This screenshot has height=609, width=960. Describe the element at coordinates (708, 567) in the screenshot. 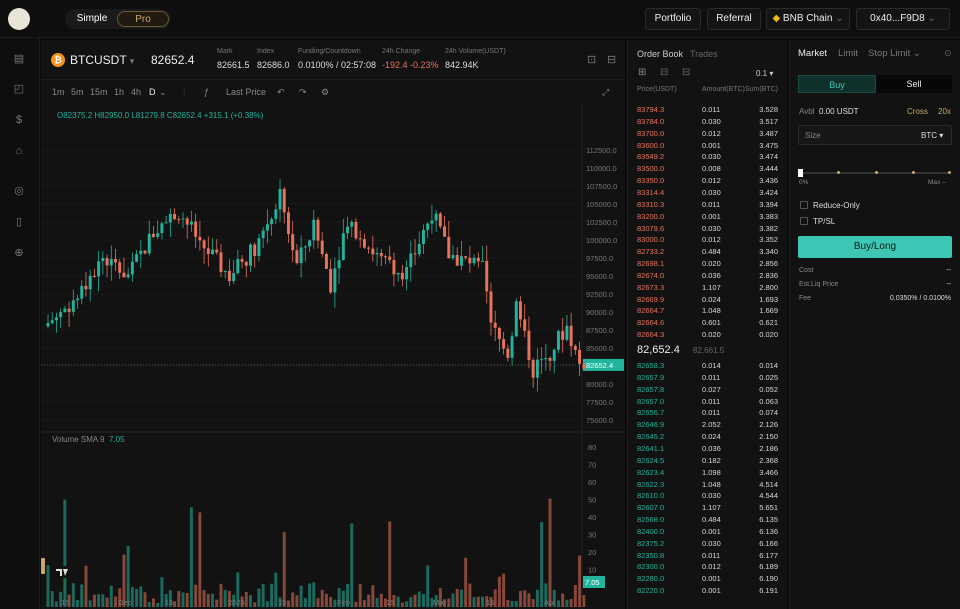

I see `bids-row: 82300.0 0.012 6.189` at that location.